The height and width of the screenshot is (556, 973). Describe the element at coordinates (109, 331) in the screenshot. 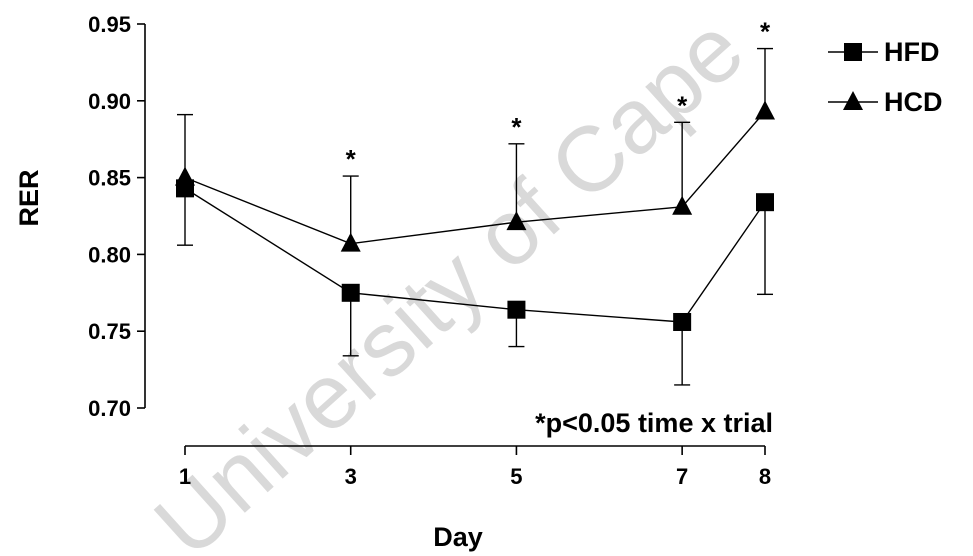

I see `y-tick-label: 0.75` at that location.